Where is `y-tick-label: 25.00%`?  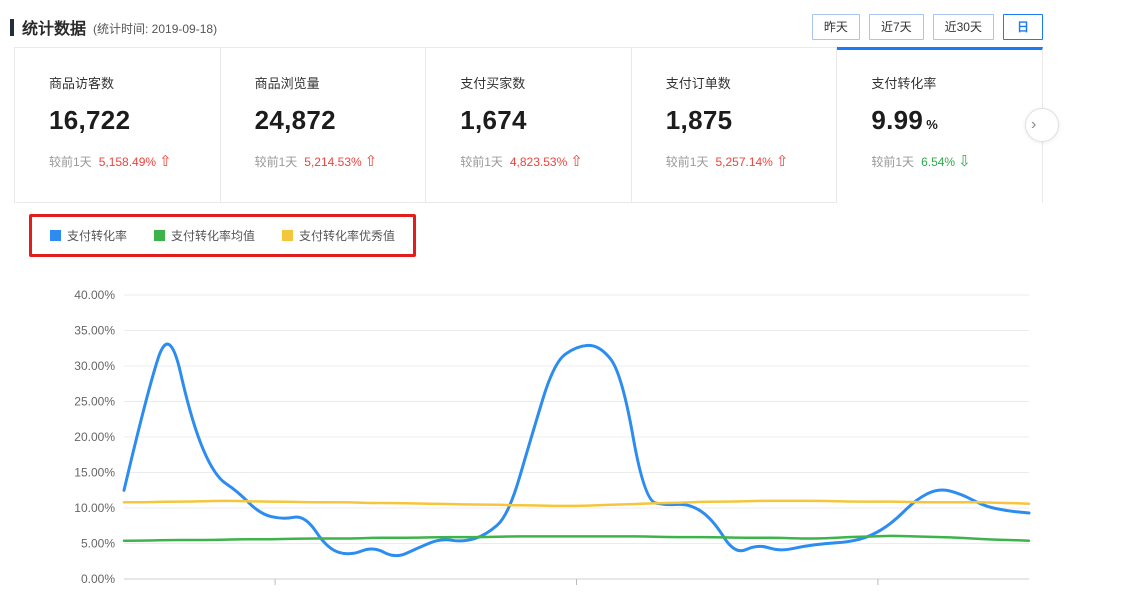 y-tick-label: 25.00% is located at coordinates (94, 402).